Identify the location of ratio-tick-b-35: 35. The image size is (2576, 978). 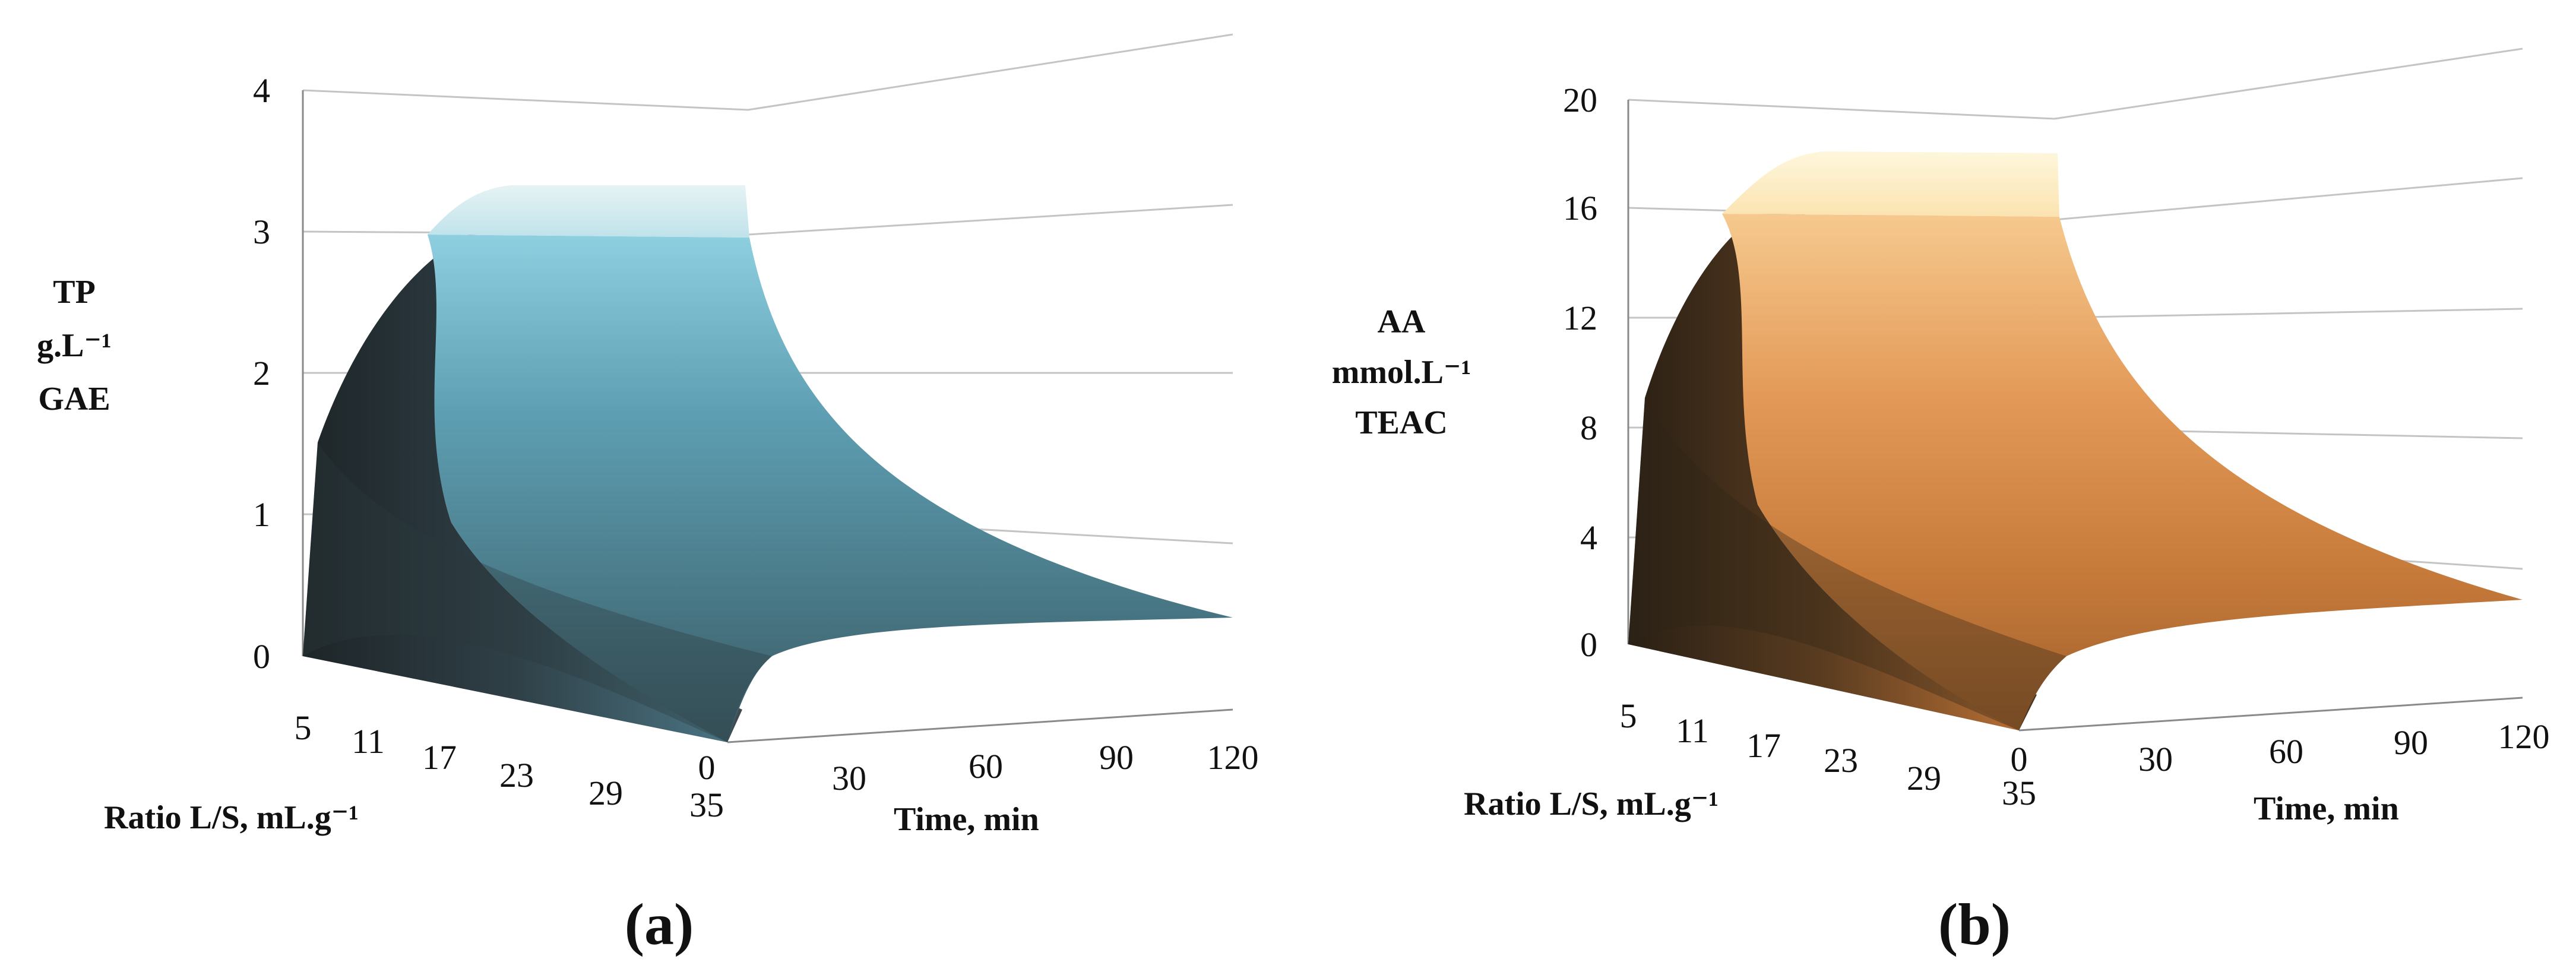
(2019, 793).